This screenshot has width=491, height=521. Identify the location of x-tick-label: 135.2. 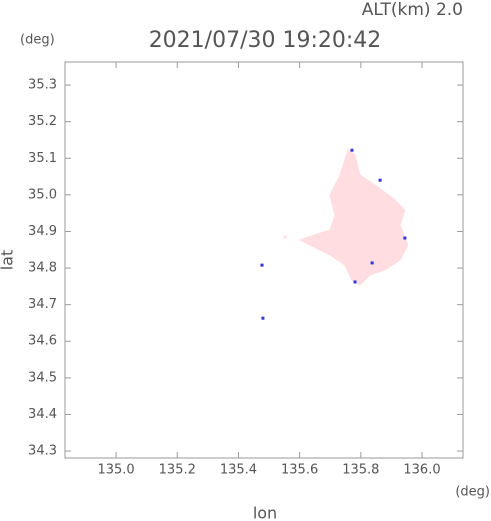
(177, 470).